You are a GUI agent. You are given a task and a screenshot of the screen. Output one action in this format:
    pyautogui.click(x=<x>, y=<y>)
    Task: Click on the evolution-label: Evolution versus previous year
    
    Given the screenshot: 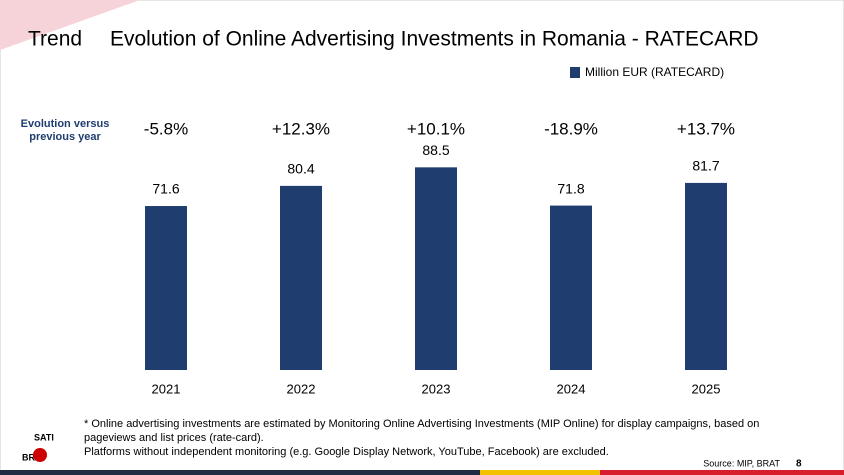 What is the action you would take?
    pyautogui.click(x=65, y=130)
    